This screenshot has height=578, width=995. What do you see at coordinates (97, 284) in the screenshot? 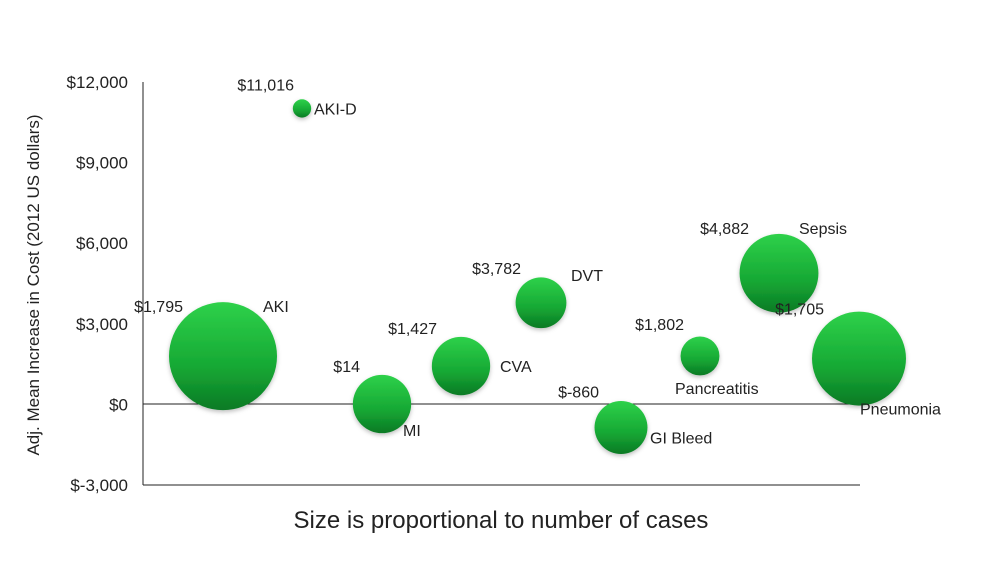
I see `y-tick-labels: $12,000 $9,000 $6,000 $3,000 $0 $-3,000` at bounding box center [97, 284].